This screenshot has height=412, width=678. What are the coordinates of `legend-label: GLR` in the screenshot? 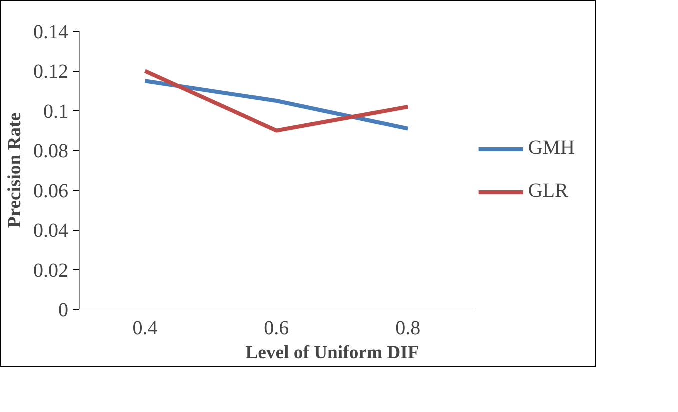 It's located at (548, 191).